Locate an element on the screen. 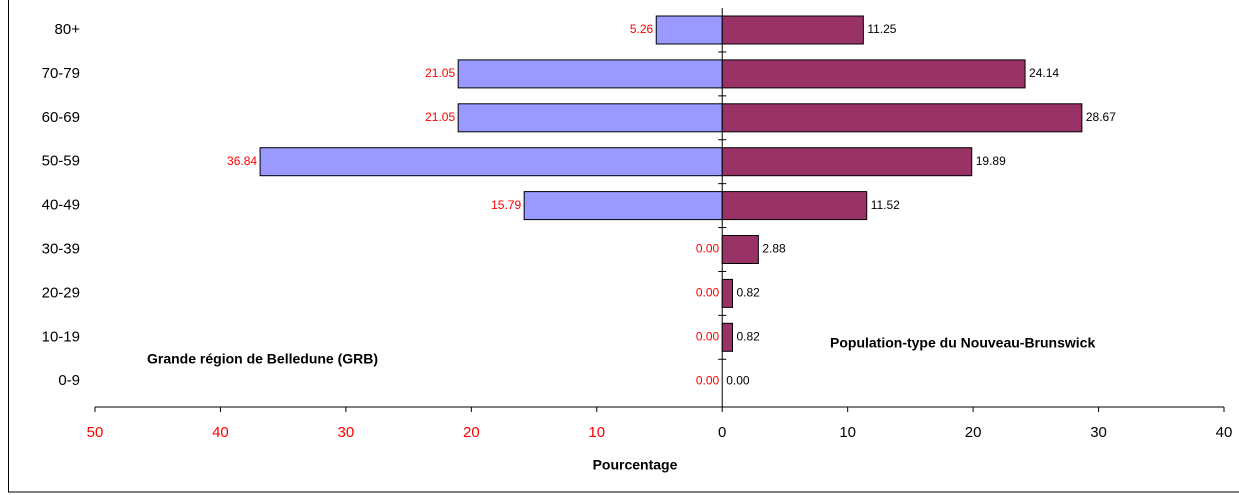 This screenshot has height=495, width=1239. value-label: 36.84 is located at coordinates (242, 161).